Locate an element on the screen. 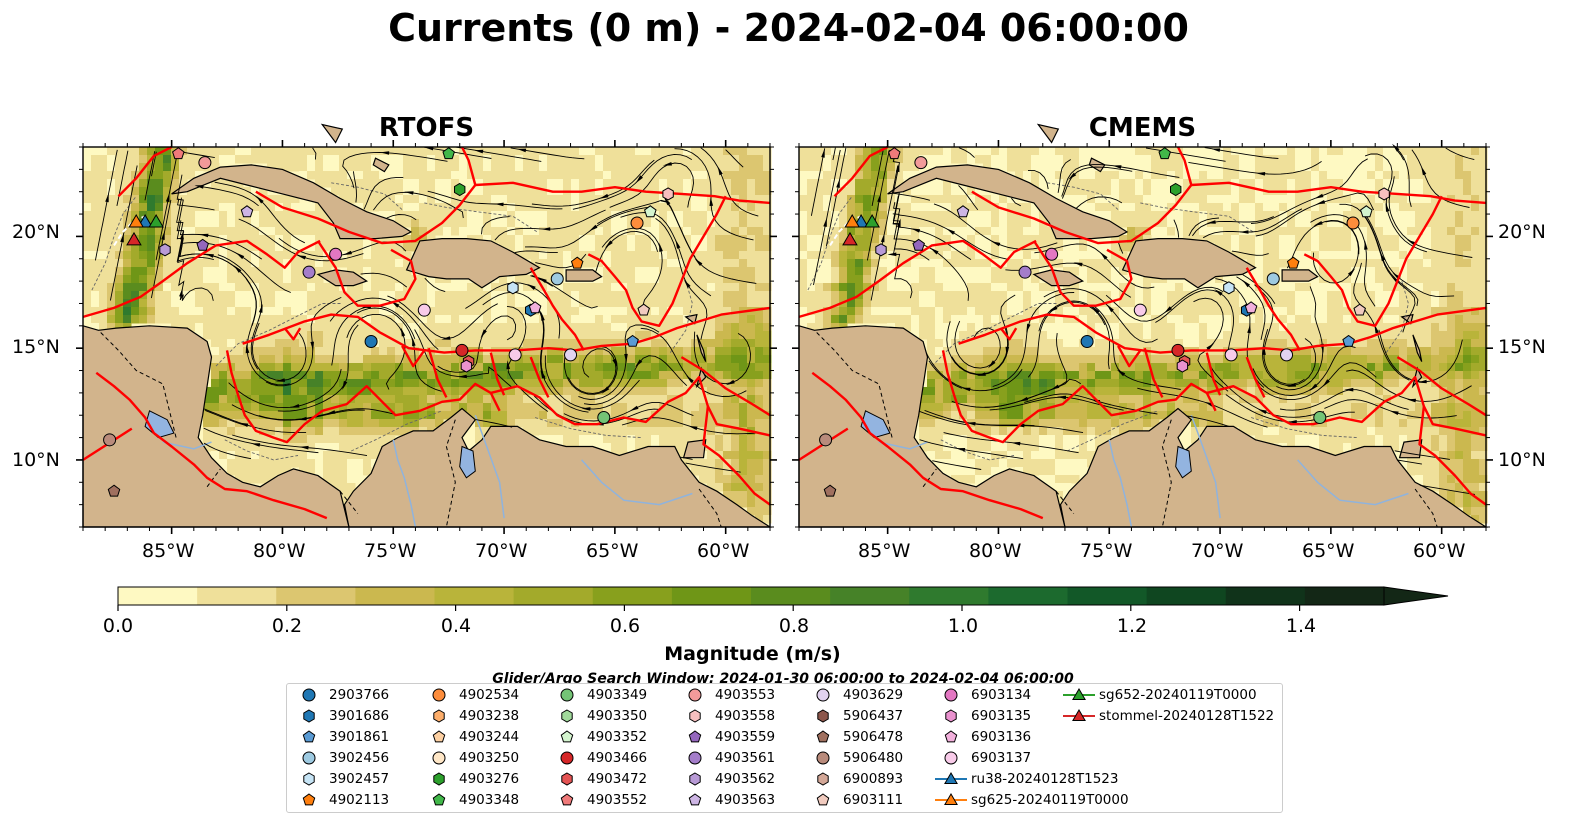  legend-label: 4903466 is located at coordinates (617, 758).